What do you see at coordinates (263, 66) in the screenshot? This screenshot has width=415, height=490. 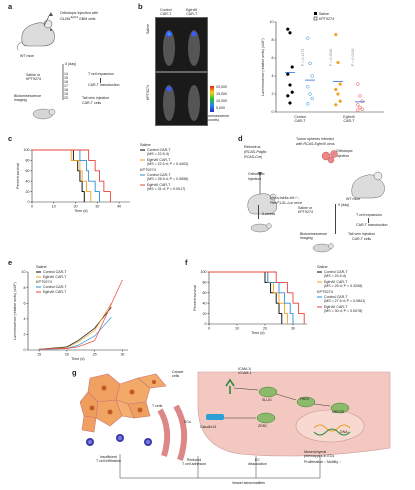 I see `y-axis-label: Luminescence (relative units) (x10⁴)` at bounding box center [263, 66].